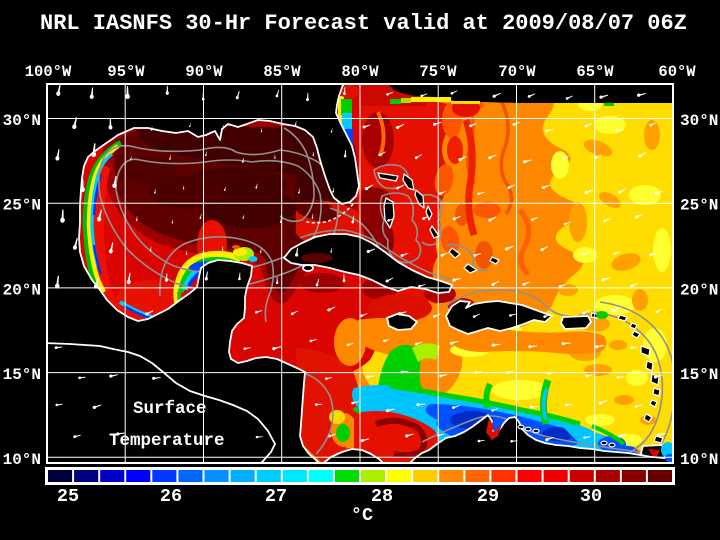 This screenshot has width=720, height=540. Describe the element at coordinates (204, 72) in the screenshot. I see `svg-text: 90°W` at that location.